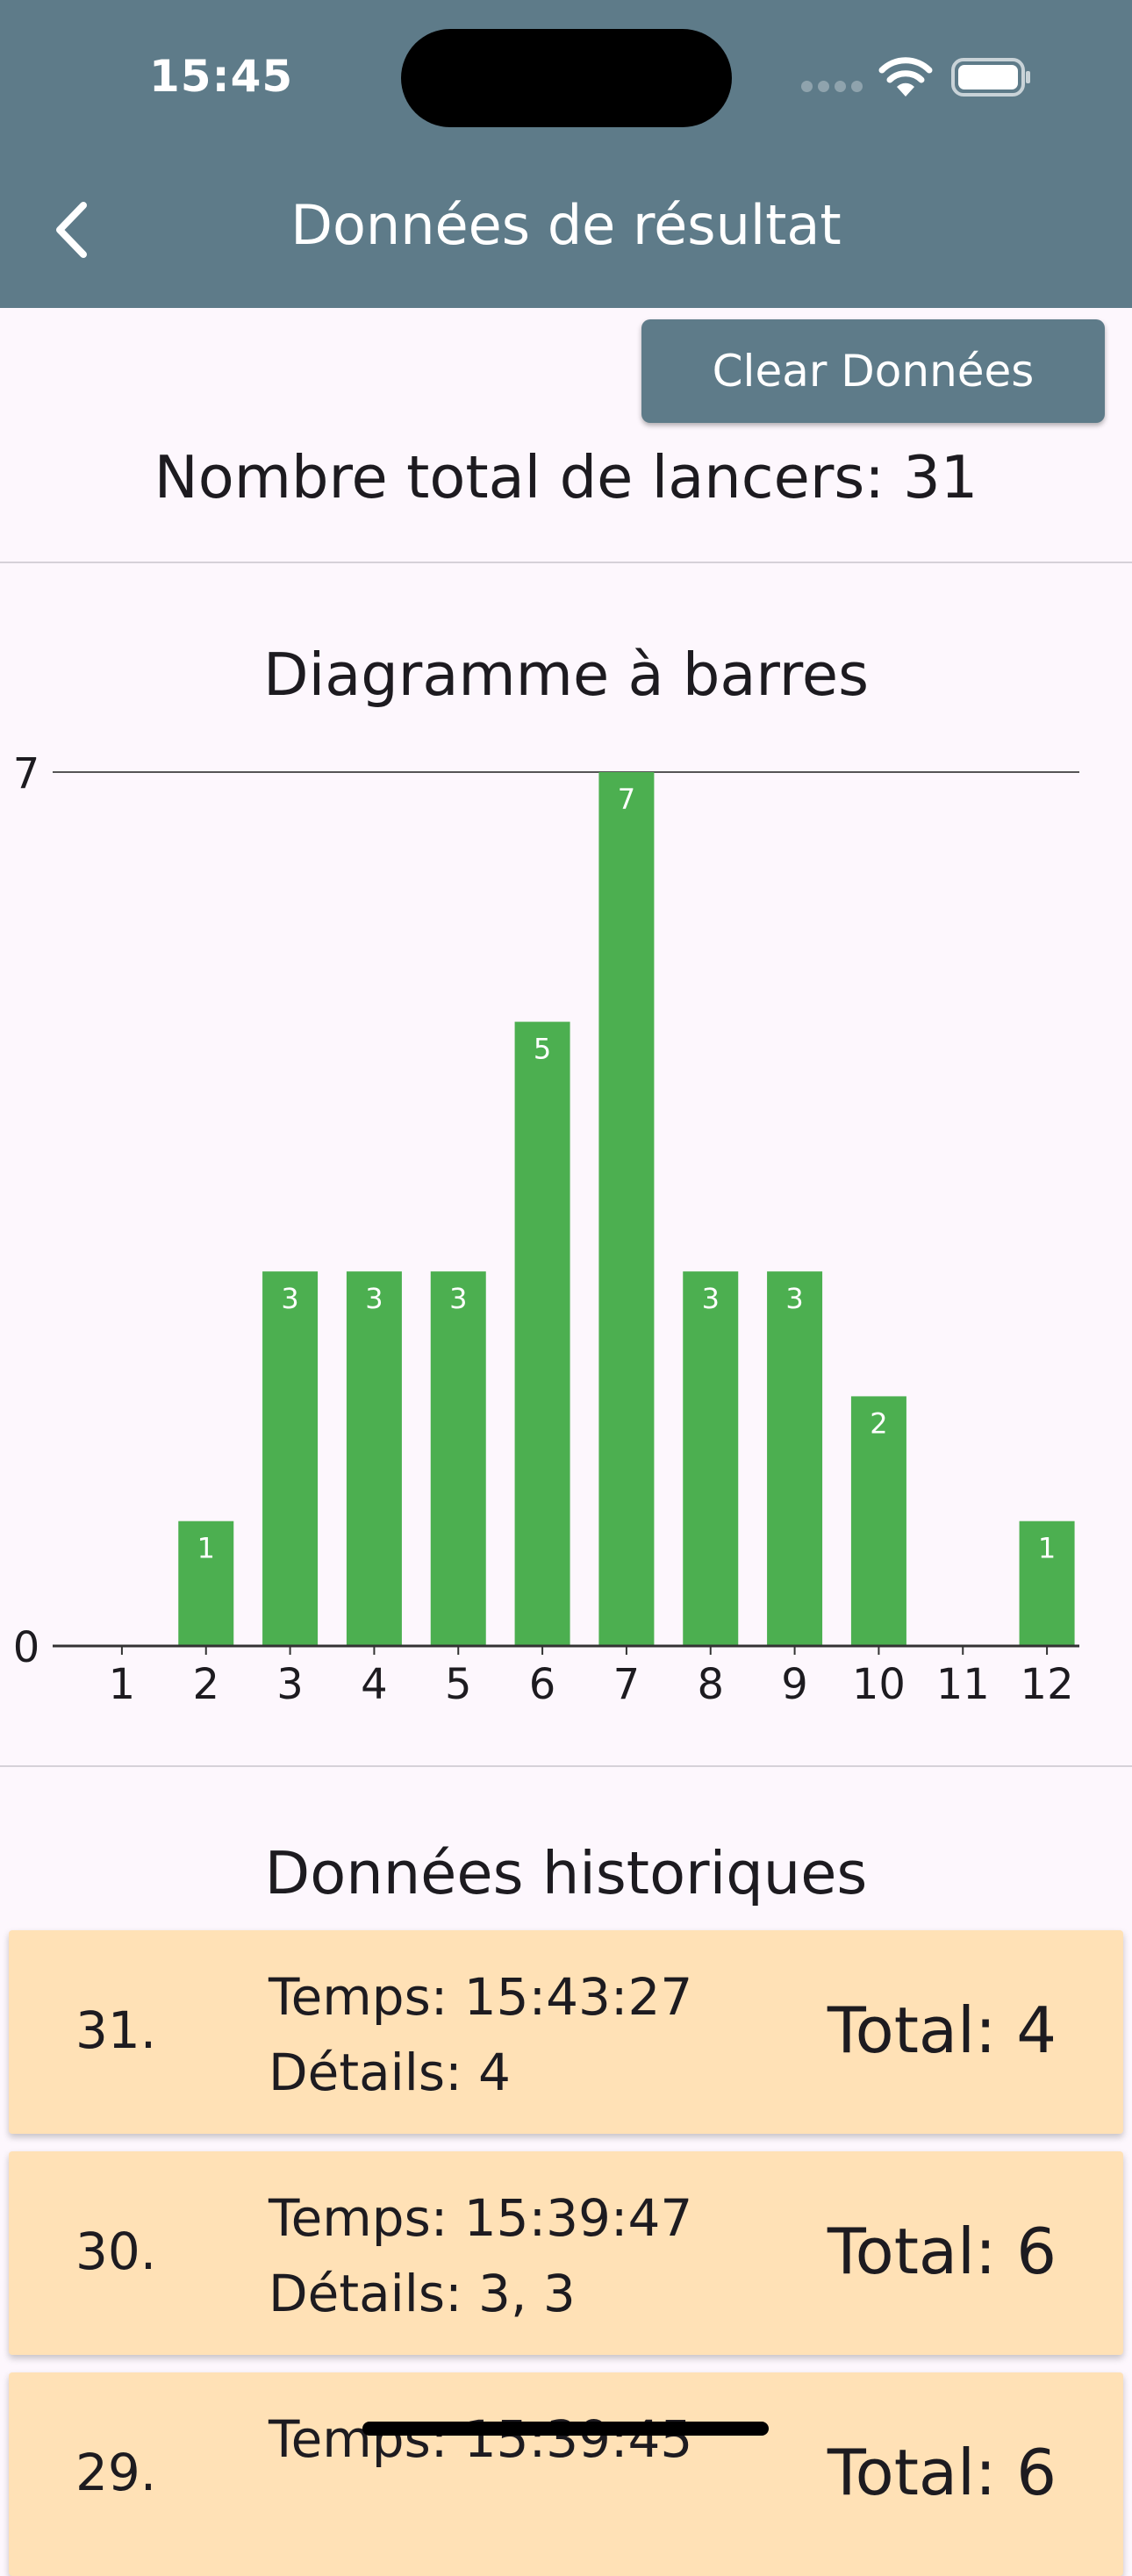 The width and height of the screenshot is (1132, 2576). I want to click on history-title: Données historiques, so click(566, 1873).